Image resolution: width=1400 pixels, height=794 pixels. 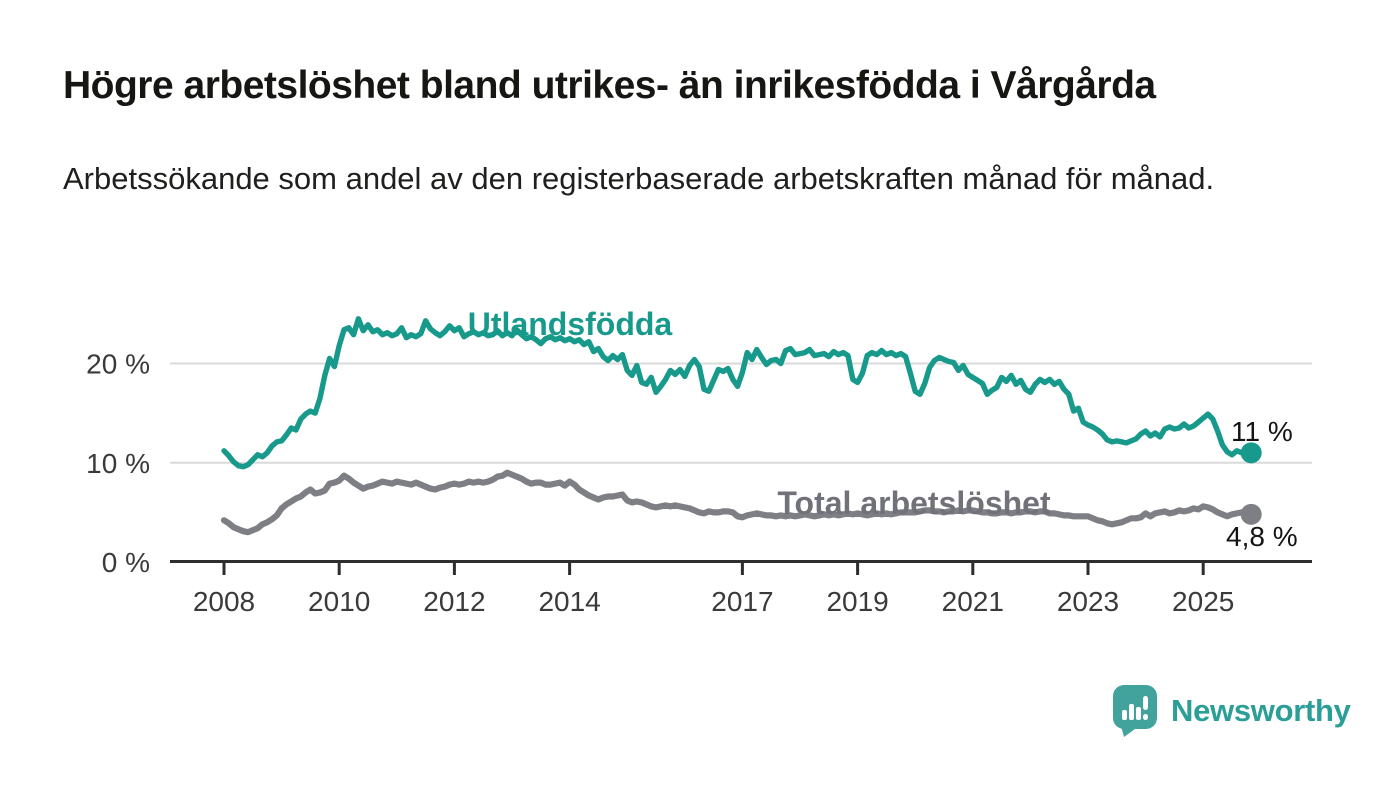 I want to click on x-tick-label: 2008, so click(x=224, y=601).